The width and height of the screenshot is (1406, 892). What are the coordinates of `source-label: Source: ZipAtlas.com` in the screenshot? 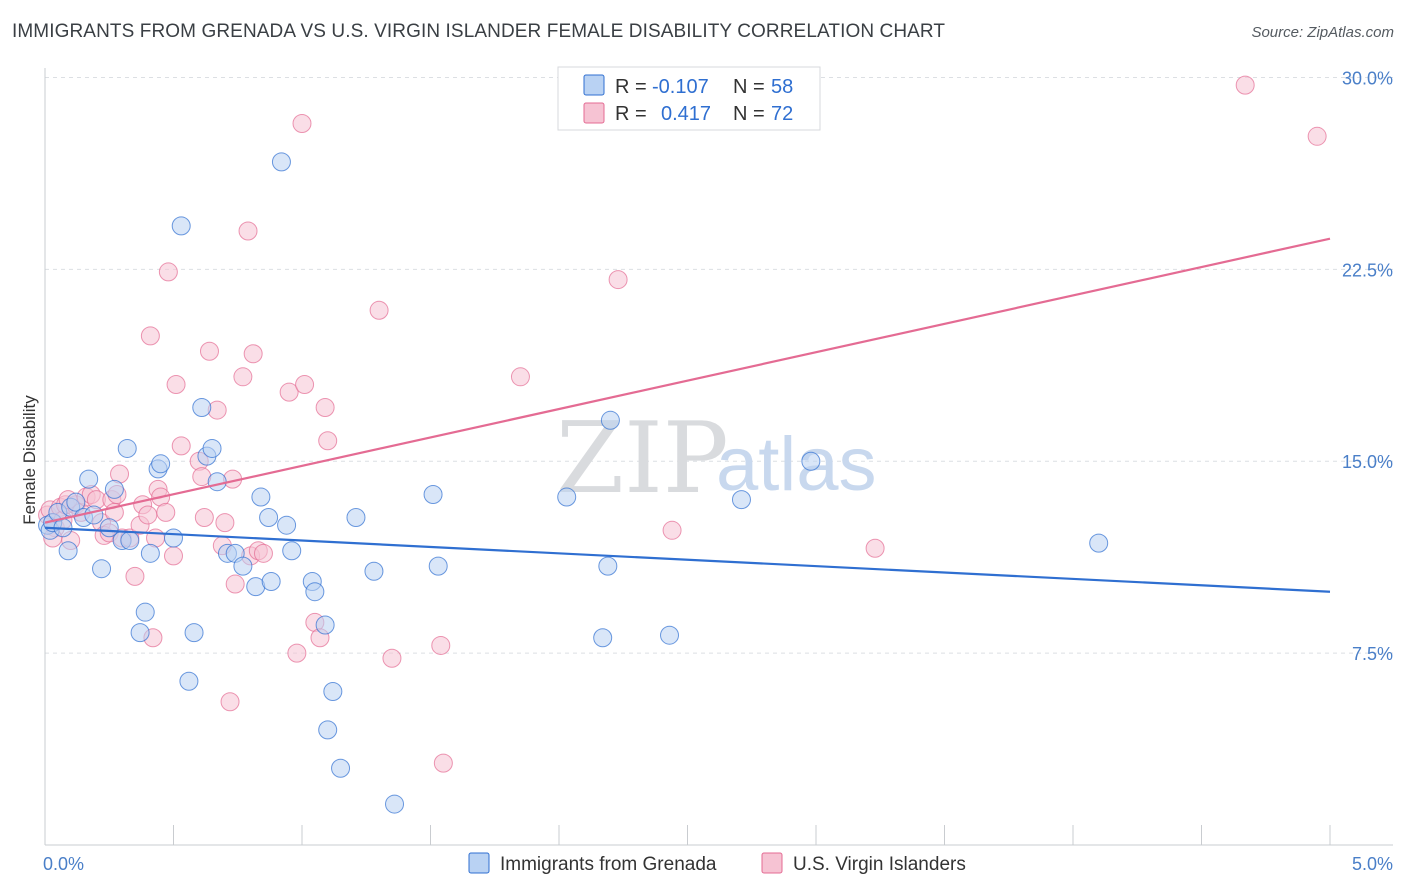 It's located at (1322, 32).